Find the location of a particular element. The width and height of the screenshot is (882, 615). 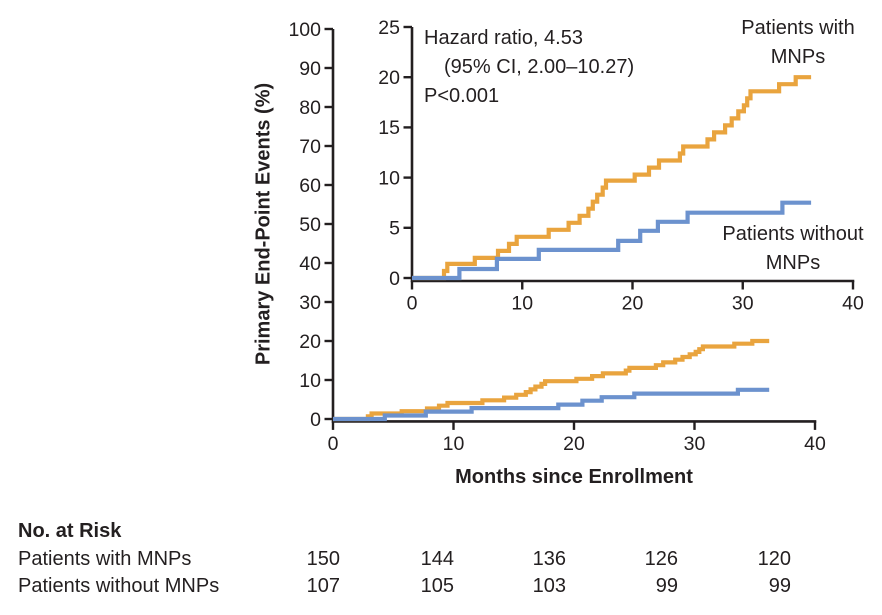

legend-with-mnps-line2: MNPs is located at coordinates (798, 57).